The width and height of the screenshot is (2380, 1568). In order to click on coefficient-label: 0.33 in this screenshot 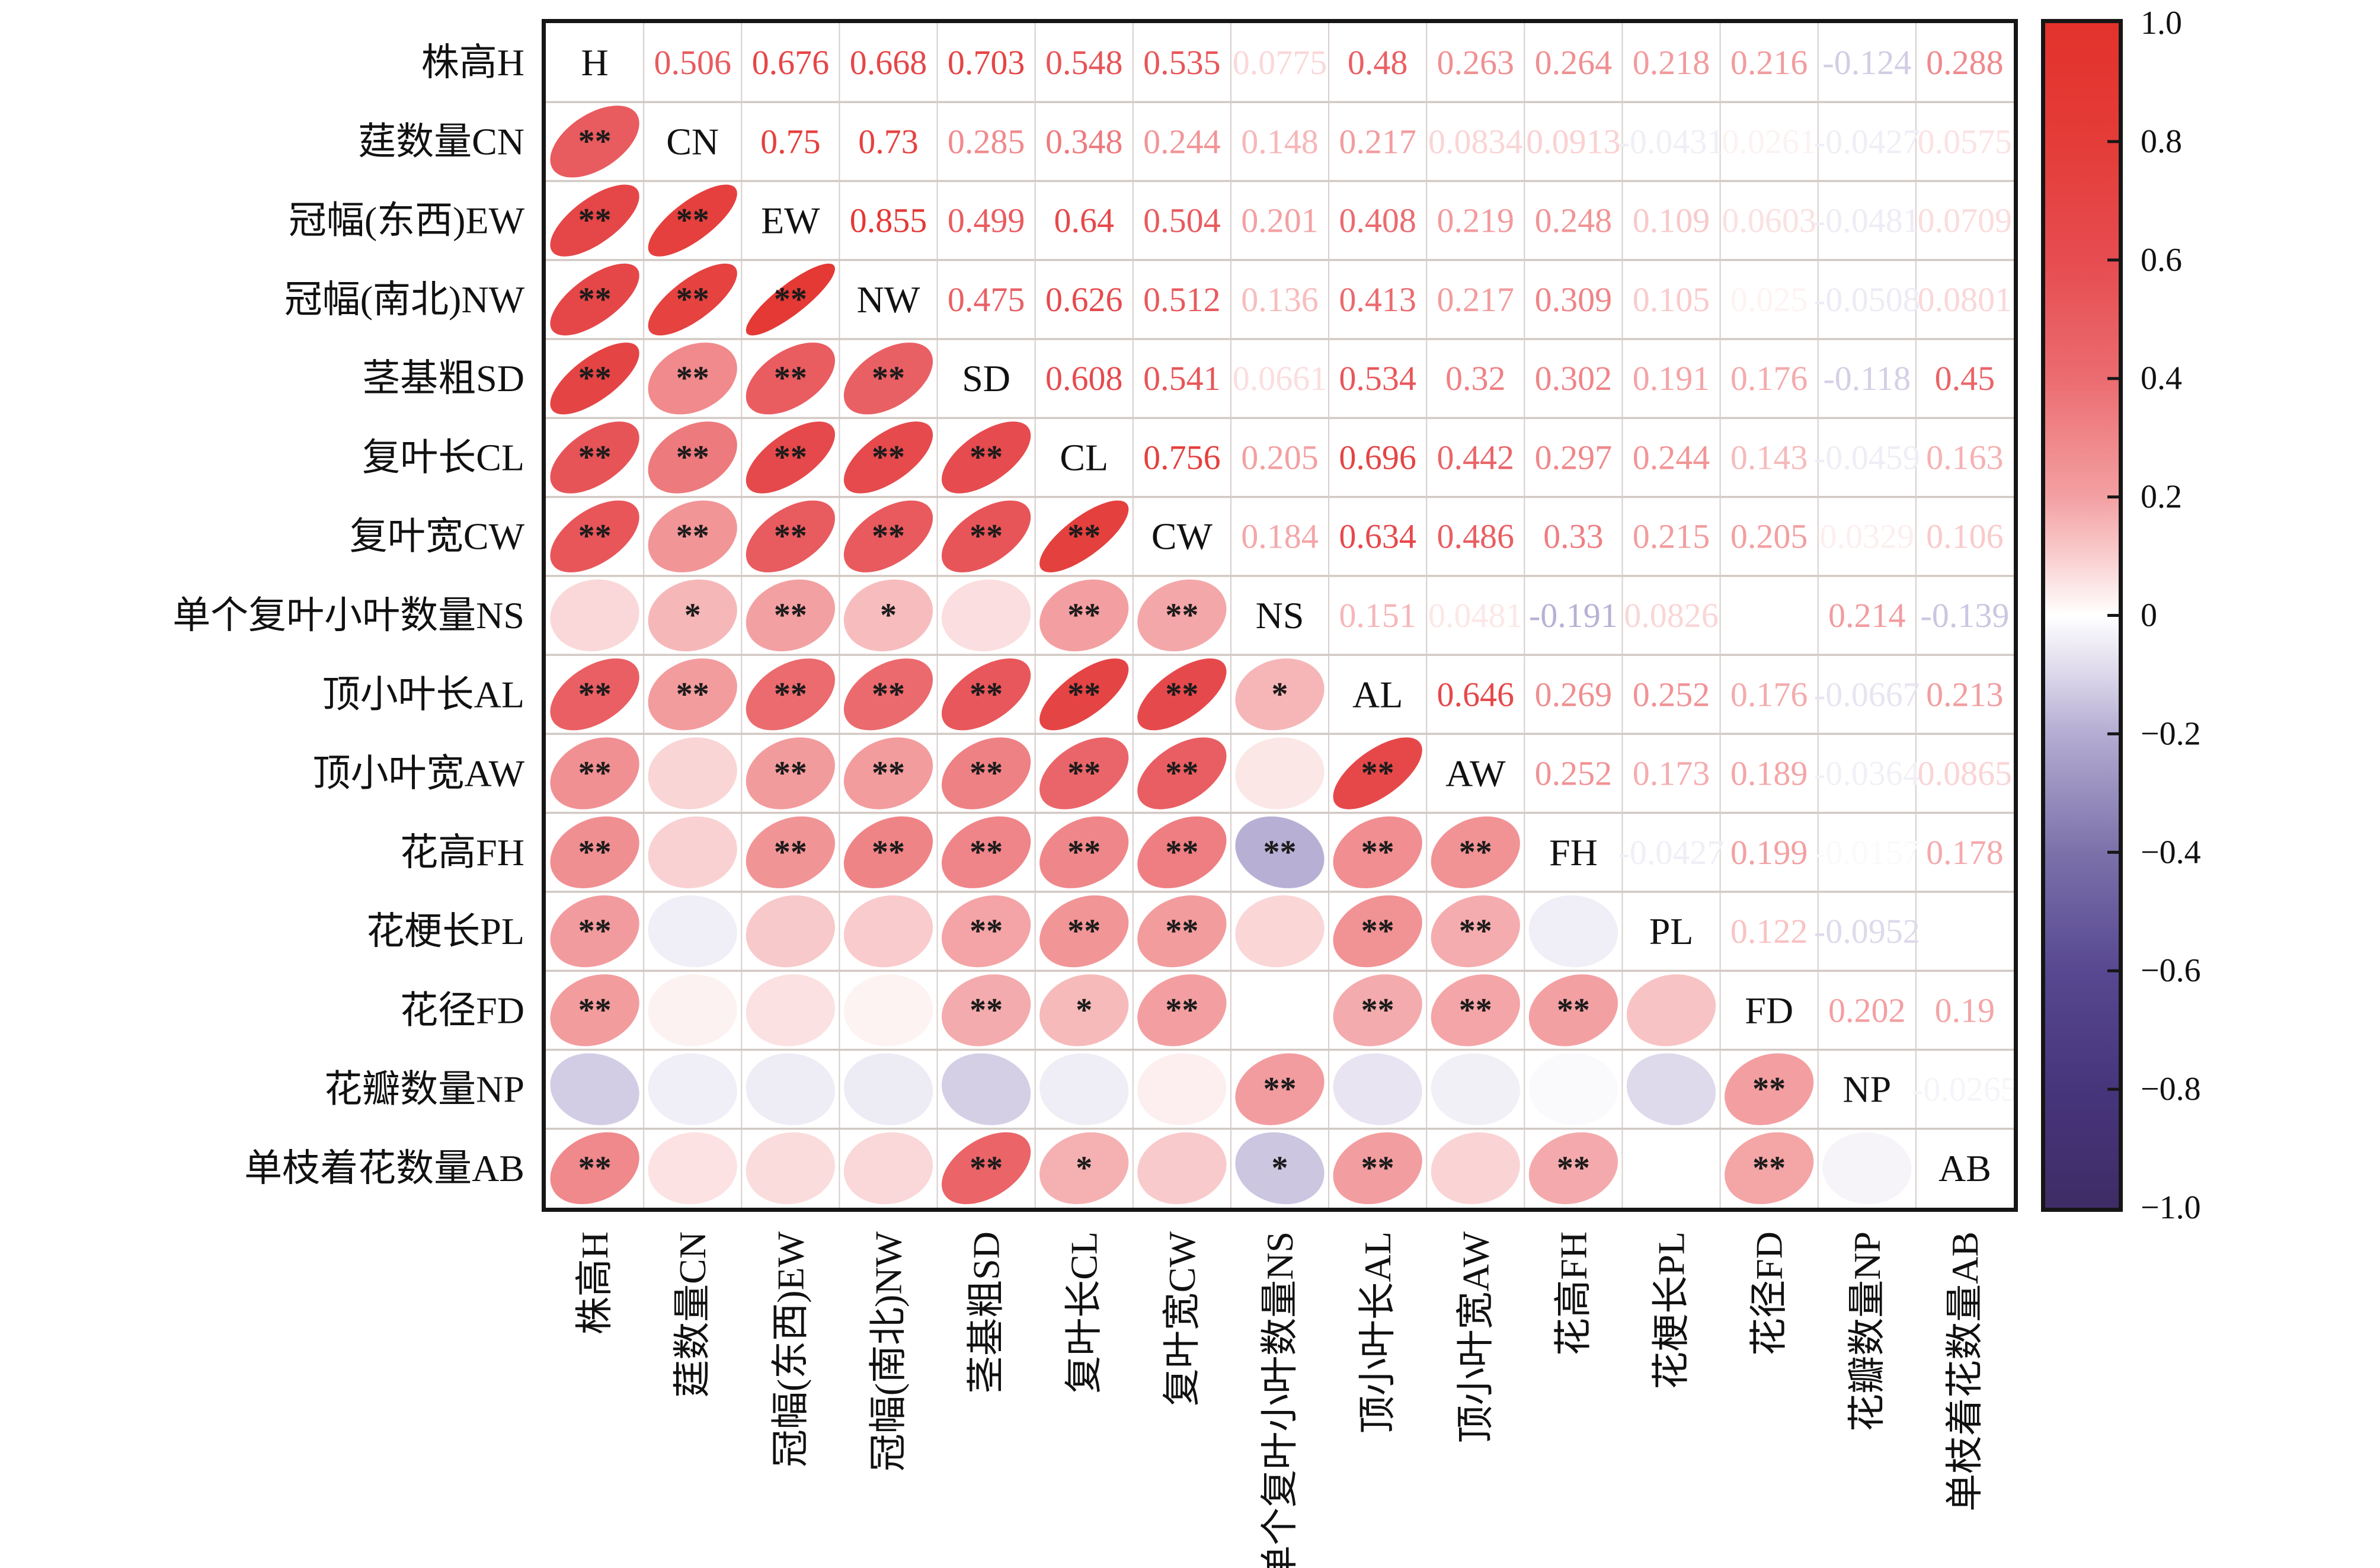, I will do `click(1573, 536)`.